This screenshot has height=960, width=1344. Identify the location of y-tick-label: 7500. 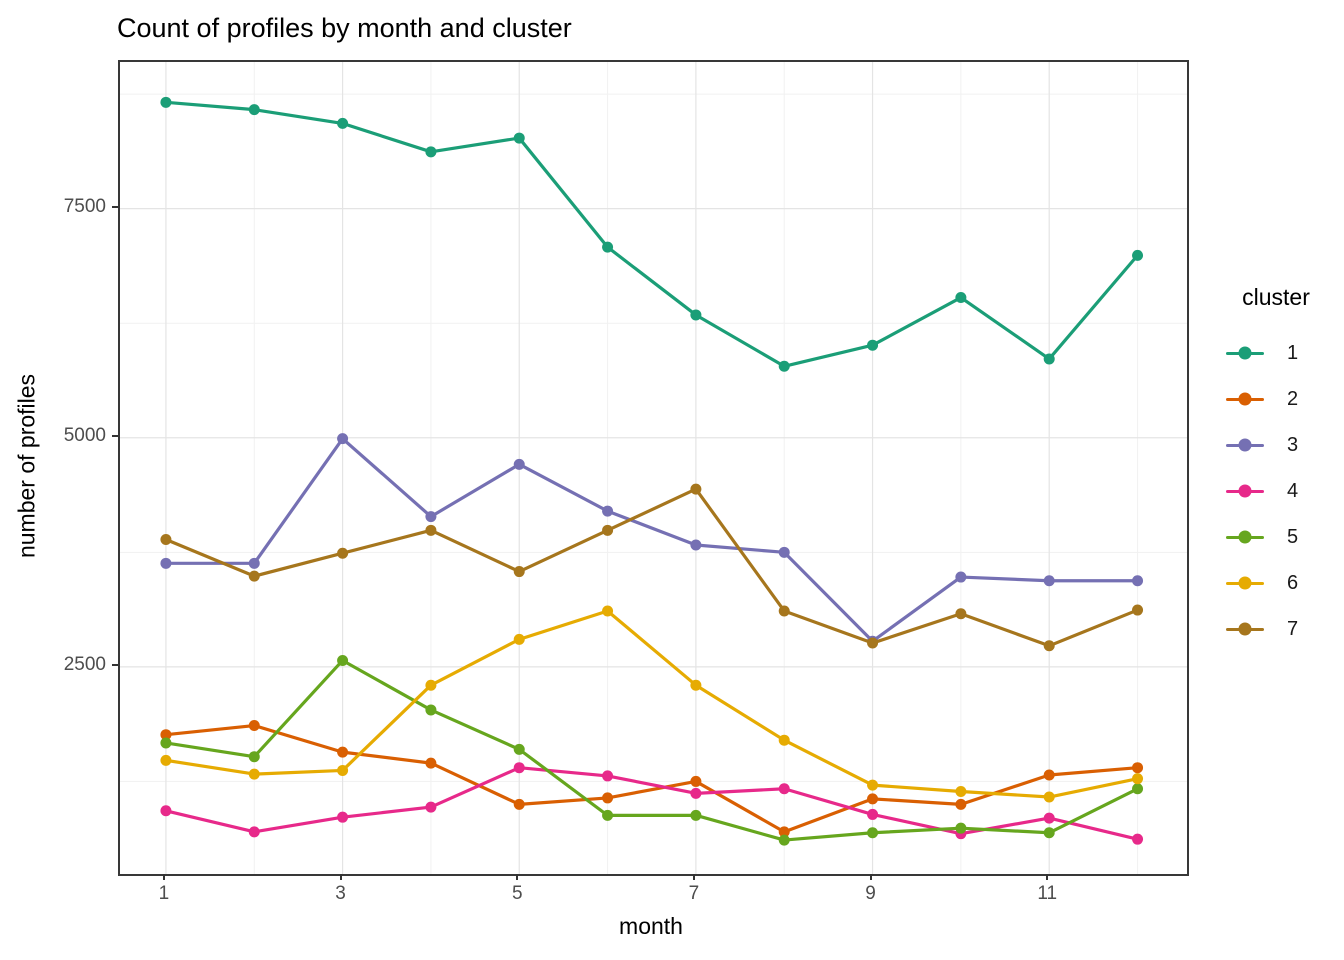
(84, 206).